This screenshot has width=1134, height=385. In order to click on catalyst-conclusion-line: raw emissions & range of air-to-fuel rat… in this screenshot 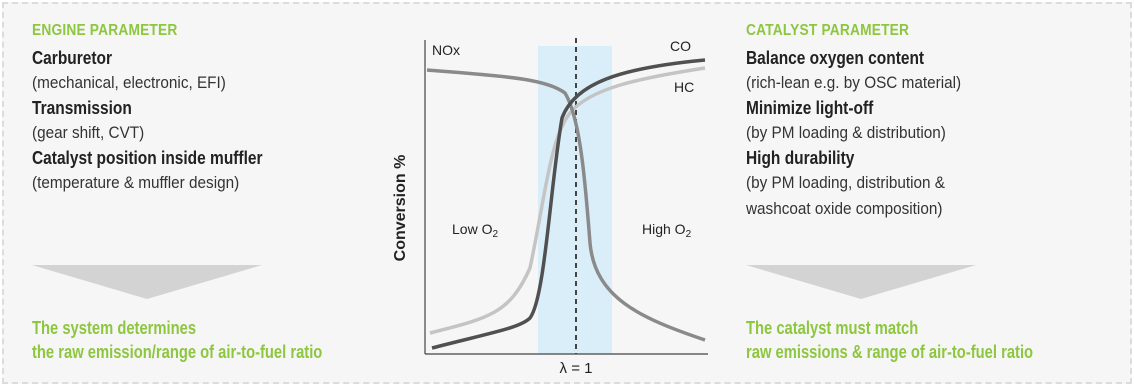, I will do `click(890, 352)`.